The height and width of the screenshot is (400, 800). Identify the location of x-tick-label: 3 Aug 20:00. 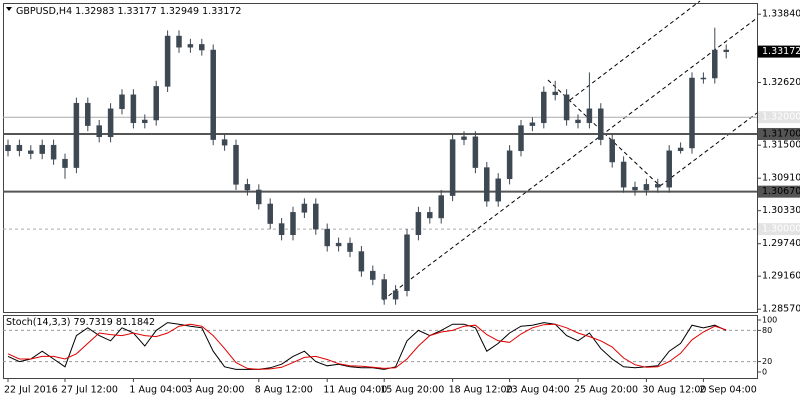
(215, 390).